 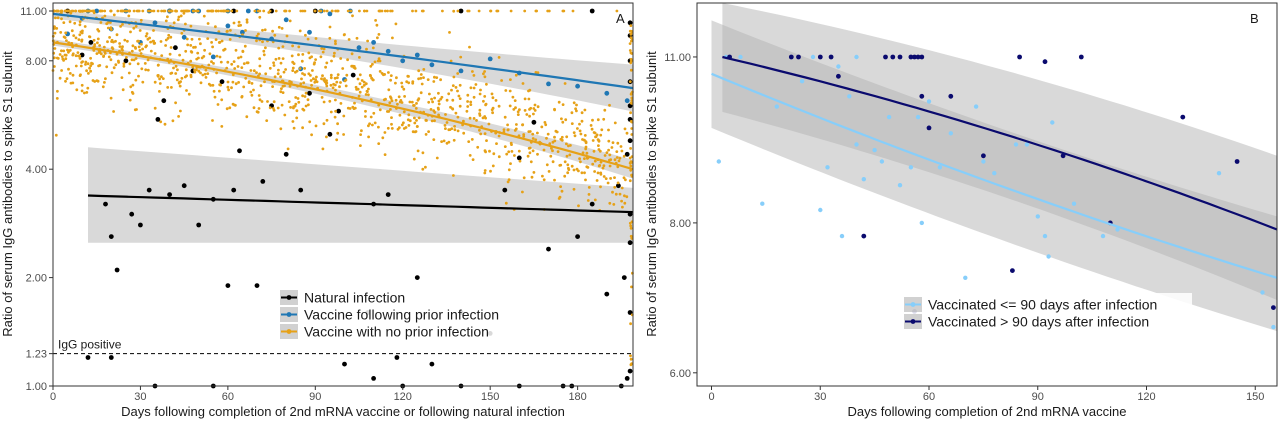 What do you see at coordinates (577, 397) in the screenshot?
I see `x-tick-label: 180` at bounding box center [577, 397].